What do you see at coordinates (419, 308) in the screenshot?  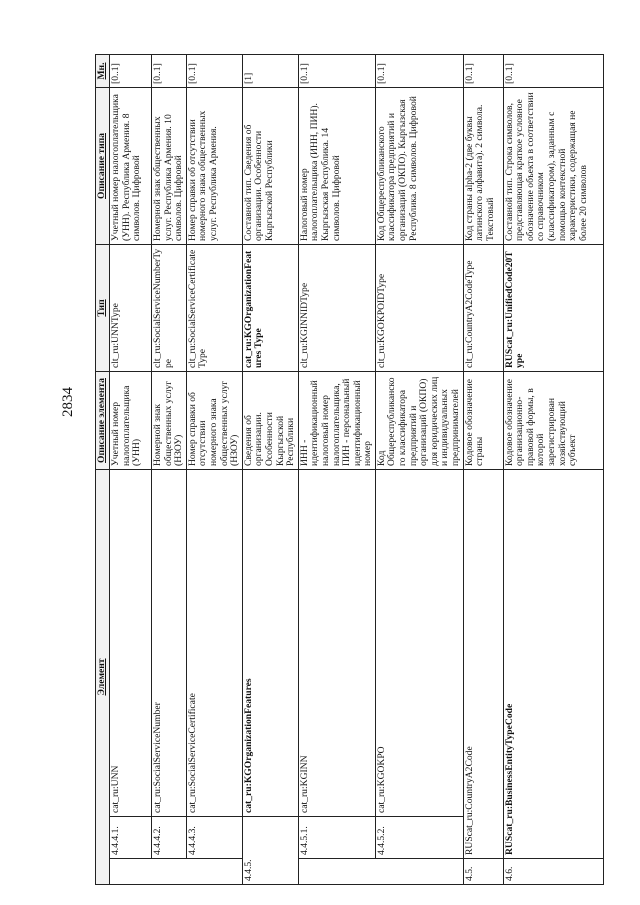 I see `row-type: clt_ru:KGOKPOIDType` at bounding box center [419, 308].